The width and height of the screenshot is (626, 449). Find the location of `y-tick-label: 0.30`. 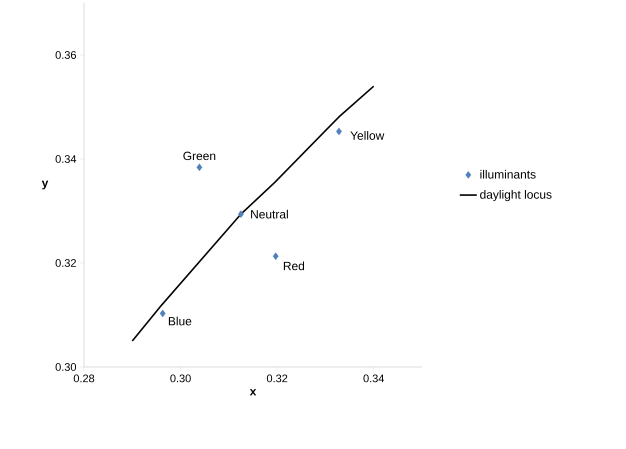

y-tick-label: 0.30 is located at coordinates (66, 367).